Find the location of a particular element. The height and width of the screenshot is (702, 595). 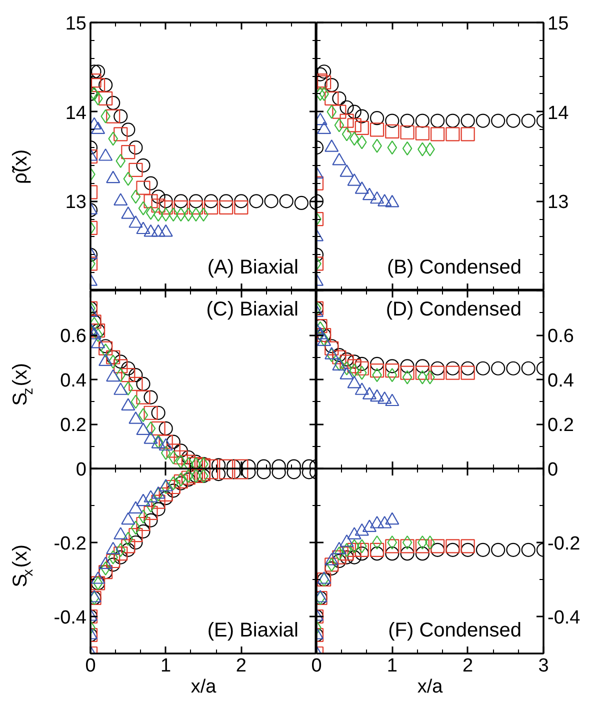

y-tick-label: -0.2 is located at coordinates (70, 544).